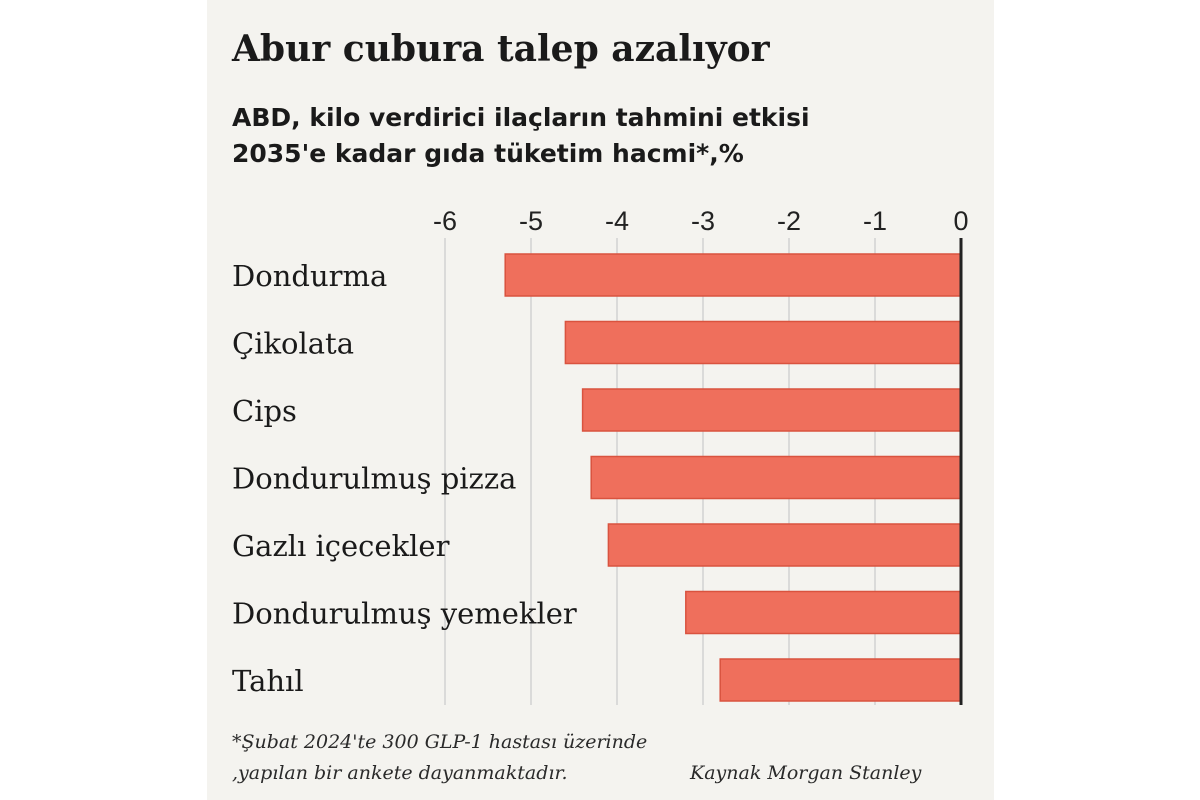 This screenshot has width=1200, height=800. I want to click on category-label: Tahıl, so click(268, 681).